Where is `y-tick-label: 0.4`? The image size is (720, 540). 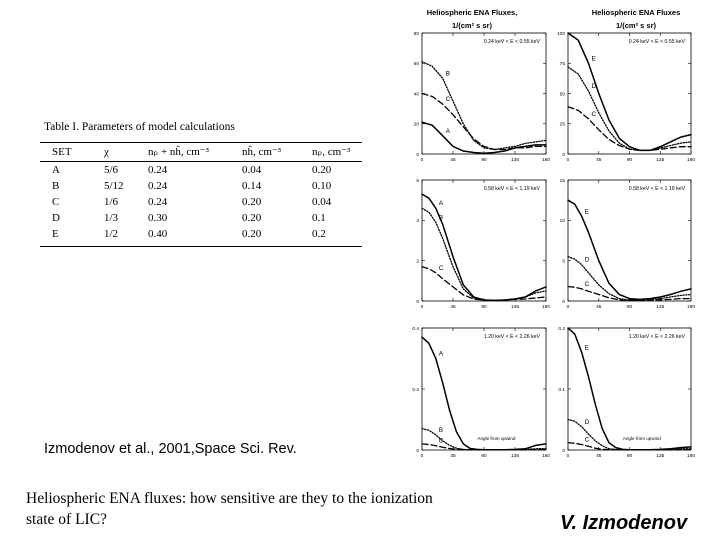
y-tick-label: 0.4 is located at coordinates (415, 329).